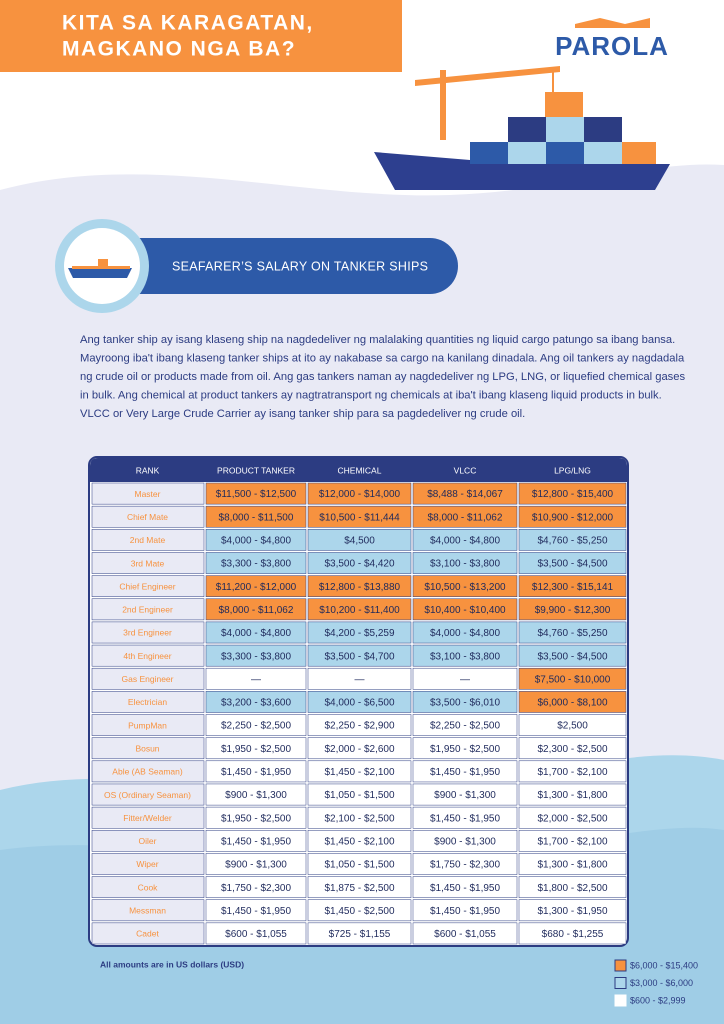 This screenshot has height=1024, width=724. I want to click on salary-value: $4,500, so click(359, 541).